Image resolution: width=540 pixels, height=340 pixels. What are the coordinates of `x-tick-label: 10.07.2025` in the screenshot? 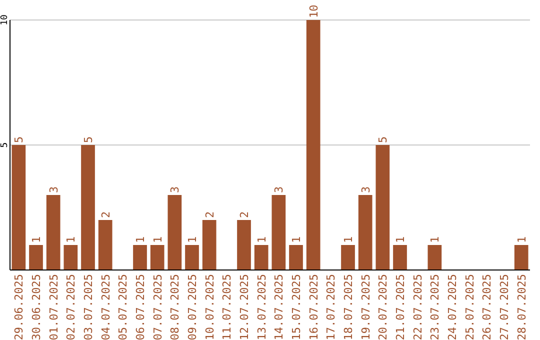 It's located at (209, 307).